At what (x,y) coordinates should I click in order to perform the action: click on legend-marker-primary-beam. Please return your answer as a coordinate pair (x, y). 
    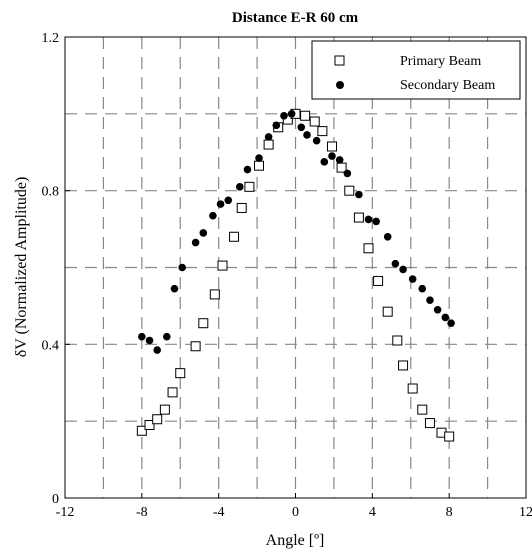
    Looking at the image, I should click on (339, 60).